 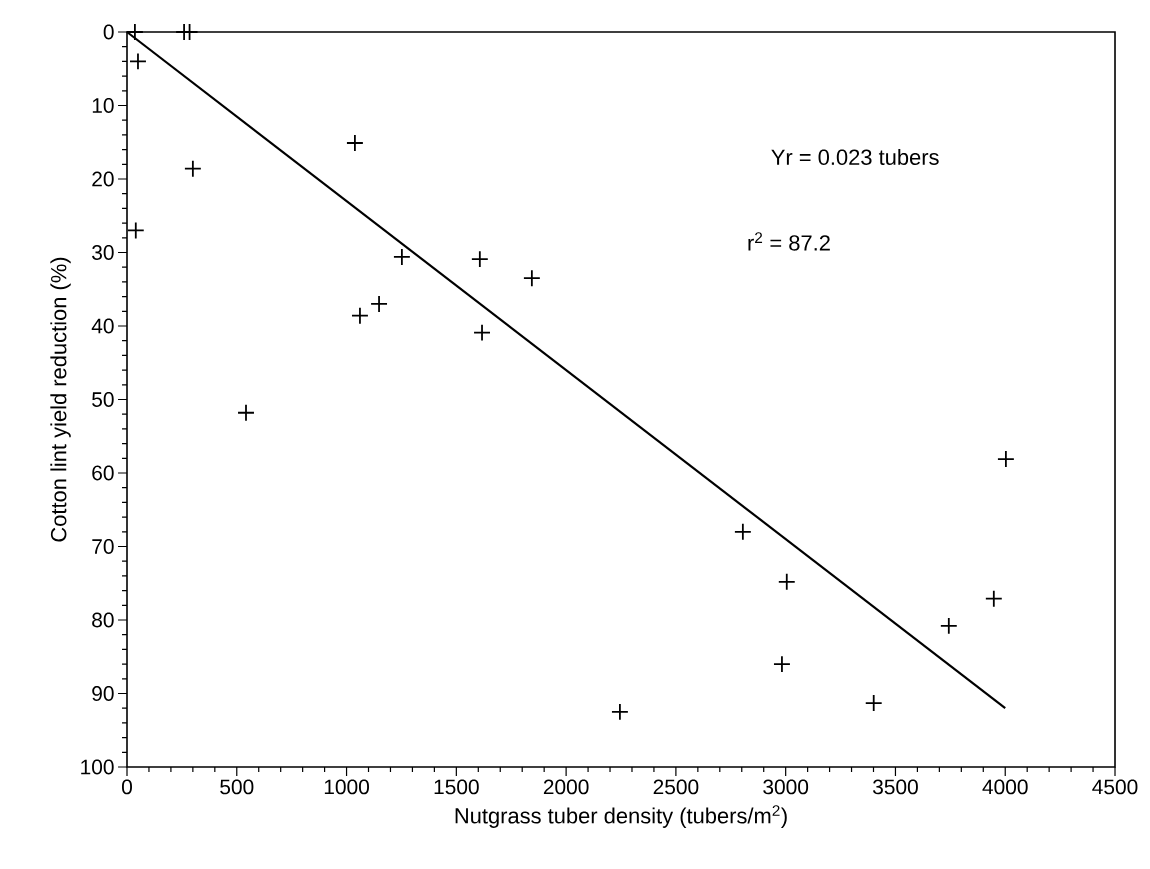 I want to click on y-tick-label: 30, so click(x=103, y=252).